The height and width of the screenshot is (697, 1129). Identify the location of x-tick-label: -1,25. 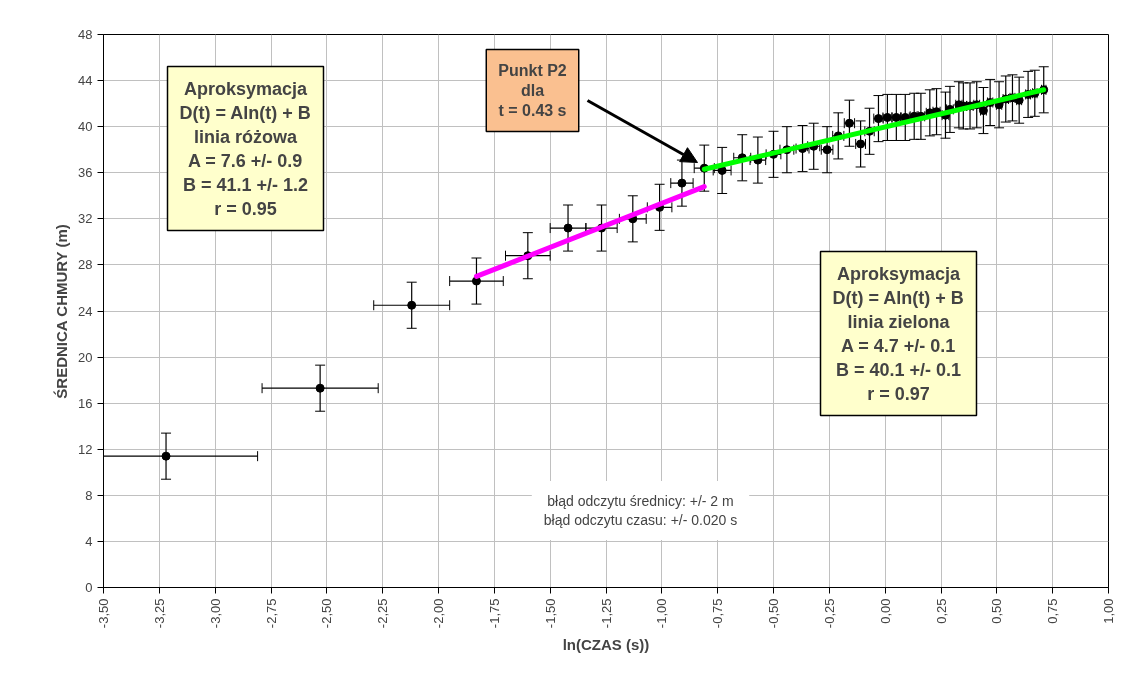
(606, 613).